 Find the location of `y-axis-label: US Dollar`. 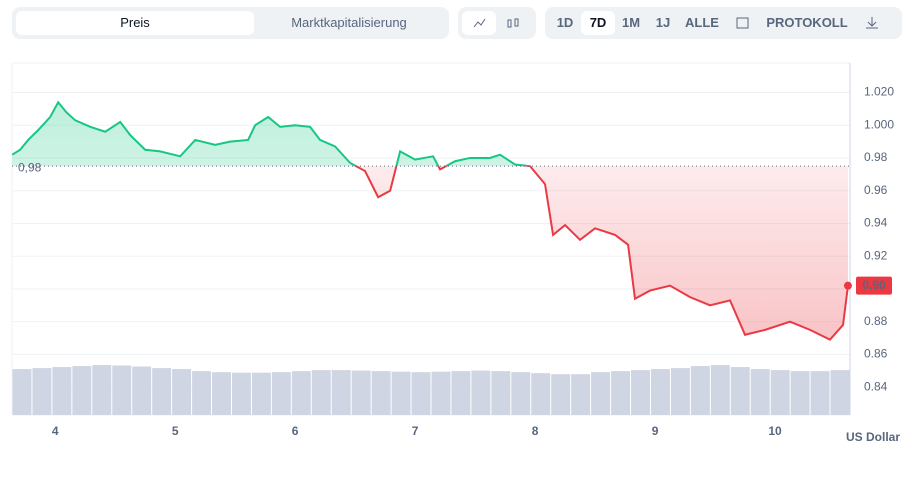

y-axis-label: US Dollar is located at coordinates (873, 437).